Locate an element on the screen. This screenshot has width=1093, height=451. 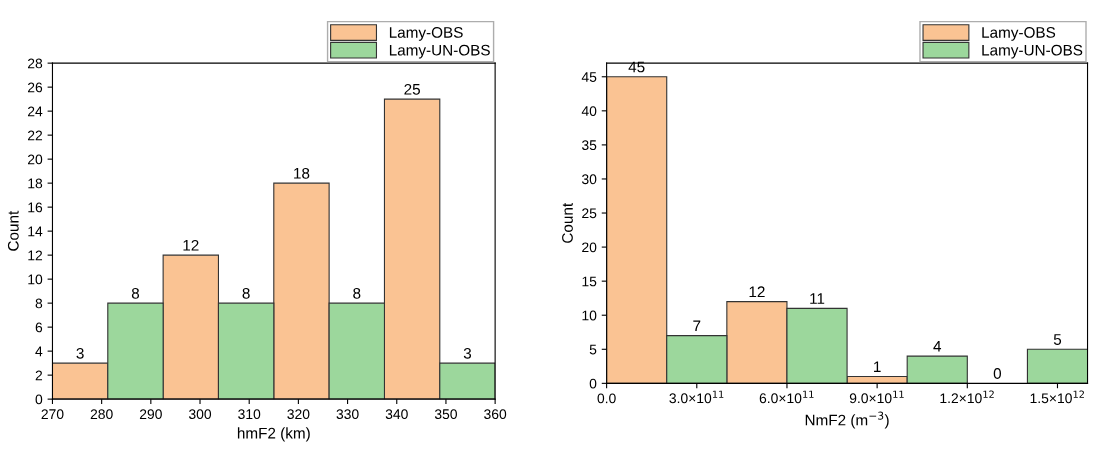
y-tick-label: 8 is located at coordinates (39, 303).